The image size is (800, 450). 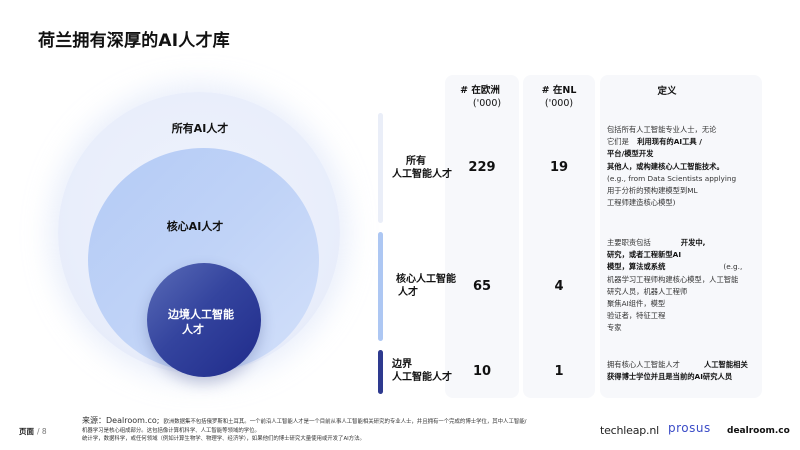 What do you see at coordinates (629, 430) in the screenshot?
I see `techleap-logo: techleap.nl` at bounding box center [629, 430].